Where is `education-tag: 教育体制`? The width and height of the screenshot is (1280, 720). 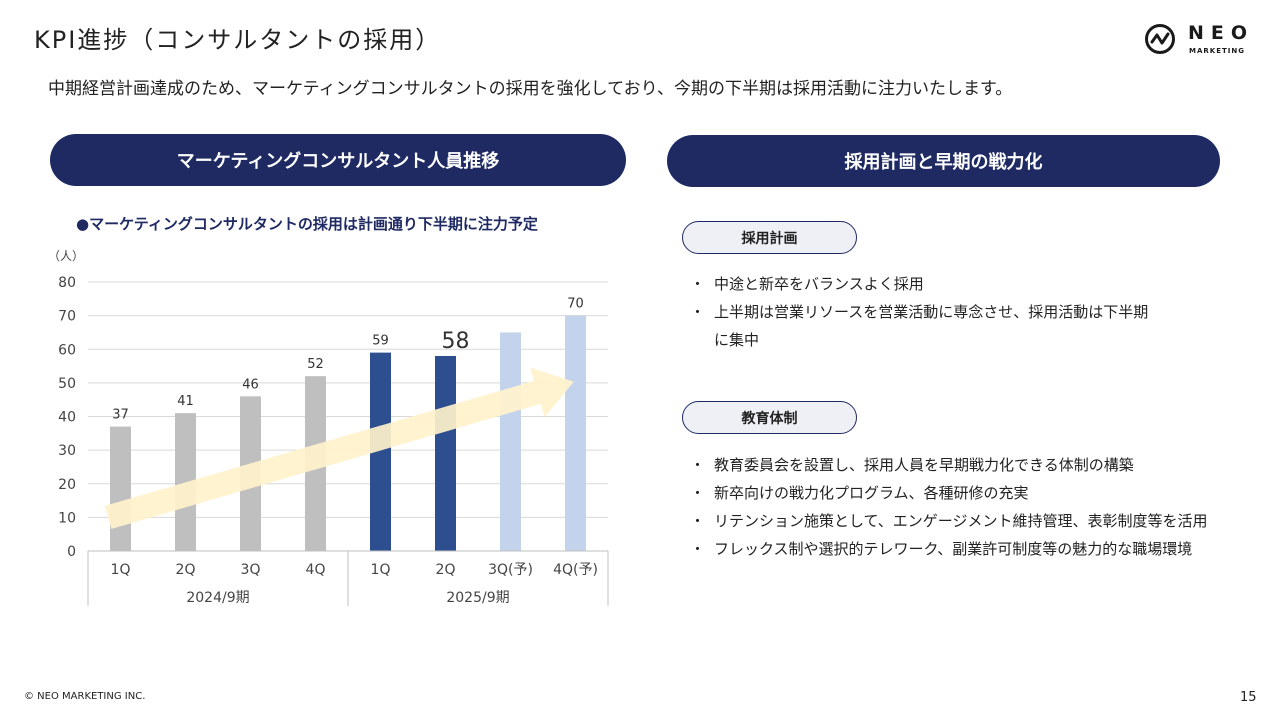
education-tag: 教育体制 is located at coordinates (769, 417).